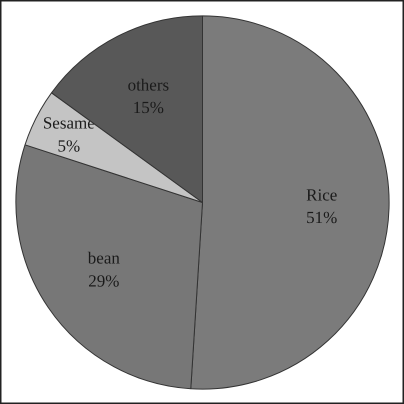 This screenshot has height=404, width=404. What do you see at coordinates (322, 194) in the screenshot?
I see `slice-label: Rice` at bounding box center [322, 194].